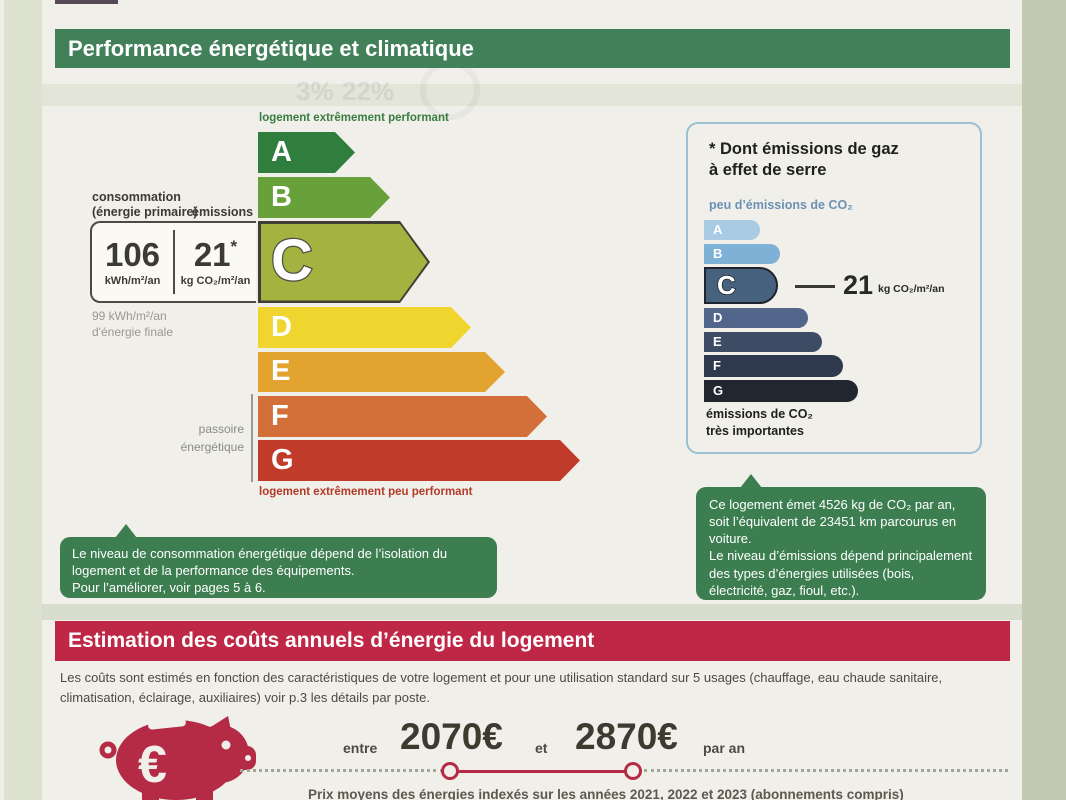 The width and height of the screenshot is (1066, 800). What do you see at coordinates (315, 91) in the screenshot?
I see `bleed-through-text: 3%` at bounding box center [315, 91].